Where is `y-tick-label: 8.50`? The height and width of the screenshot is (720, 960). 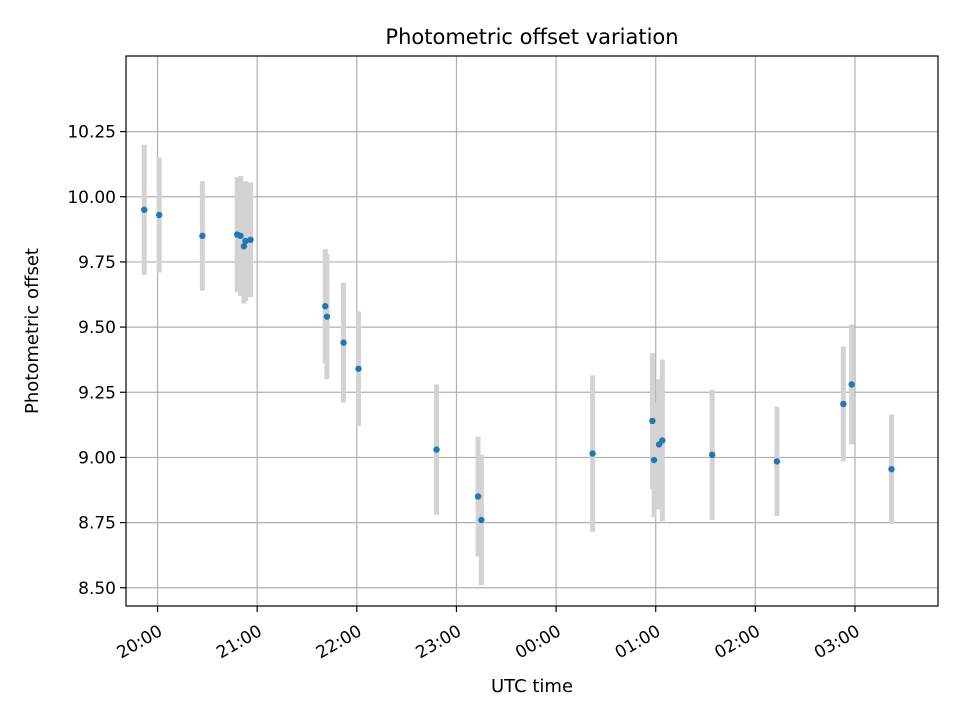 y-tick-label: 8.50 is located at coordinates (97, 589).